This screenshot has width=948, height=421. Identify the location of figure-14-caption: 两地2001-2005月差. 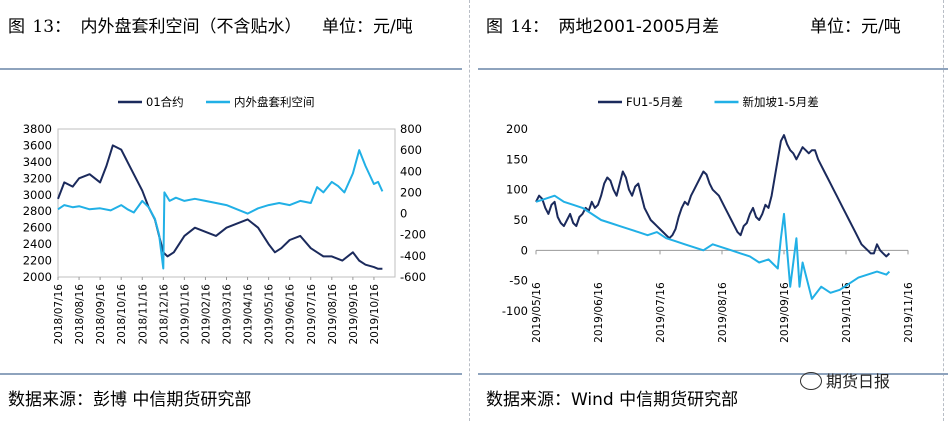
(639, 27).